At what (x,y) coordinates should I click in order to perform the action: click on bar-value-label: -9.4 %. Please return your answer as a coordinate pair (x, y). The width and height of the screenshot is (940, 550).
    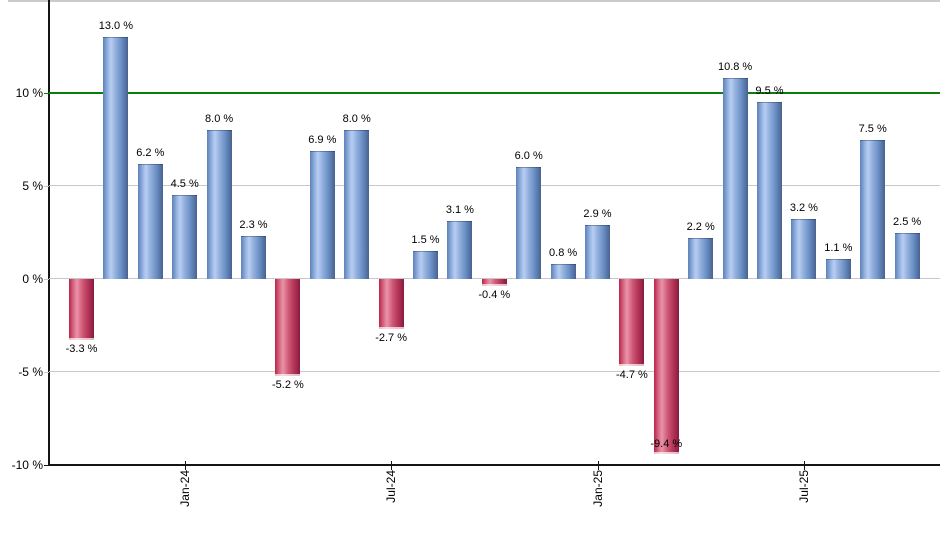
    Looking at the image, I should click on (666, 443).